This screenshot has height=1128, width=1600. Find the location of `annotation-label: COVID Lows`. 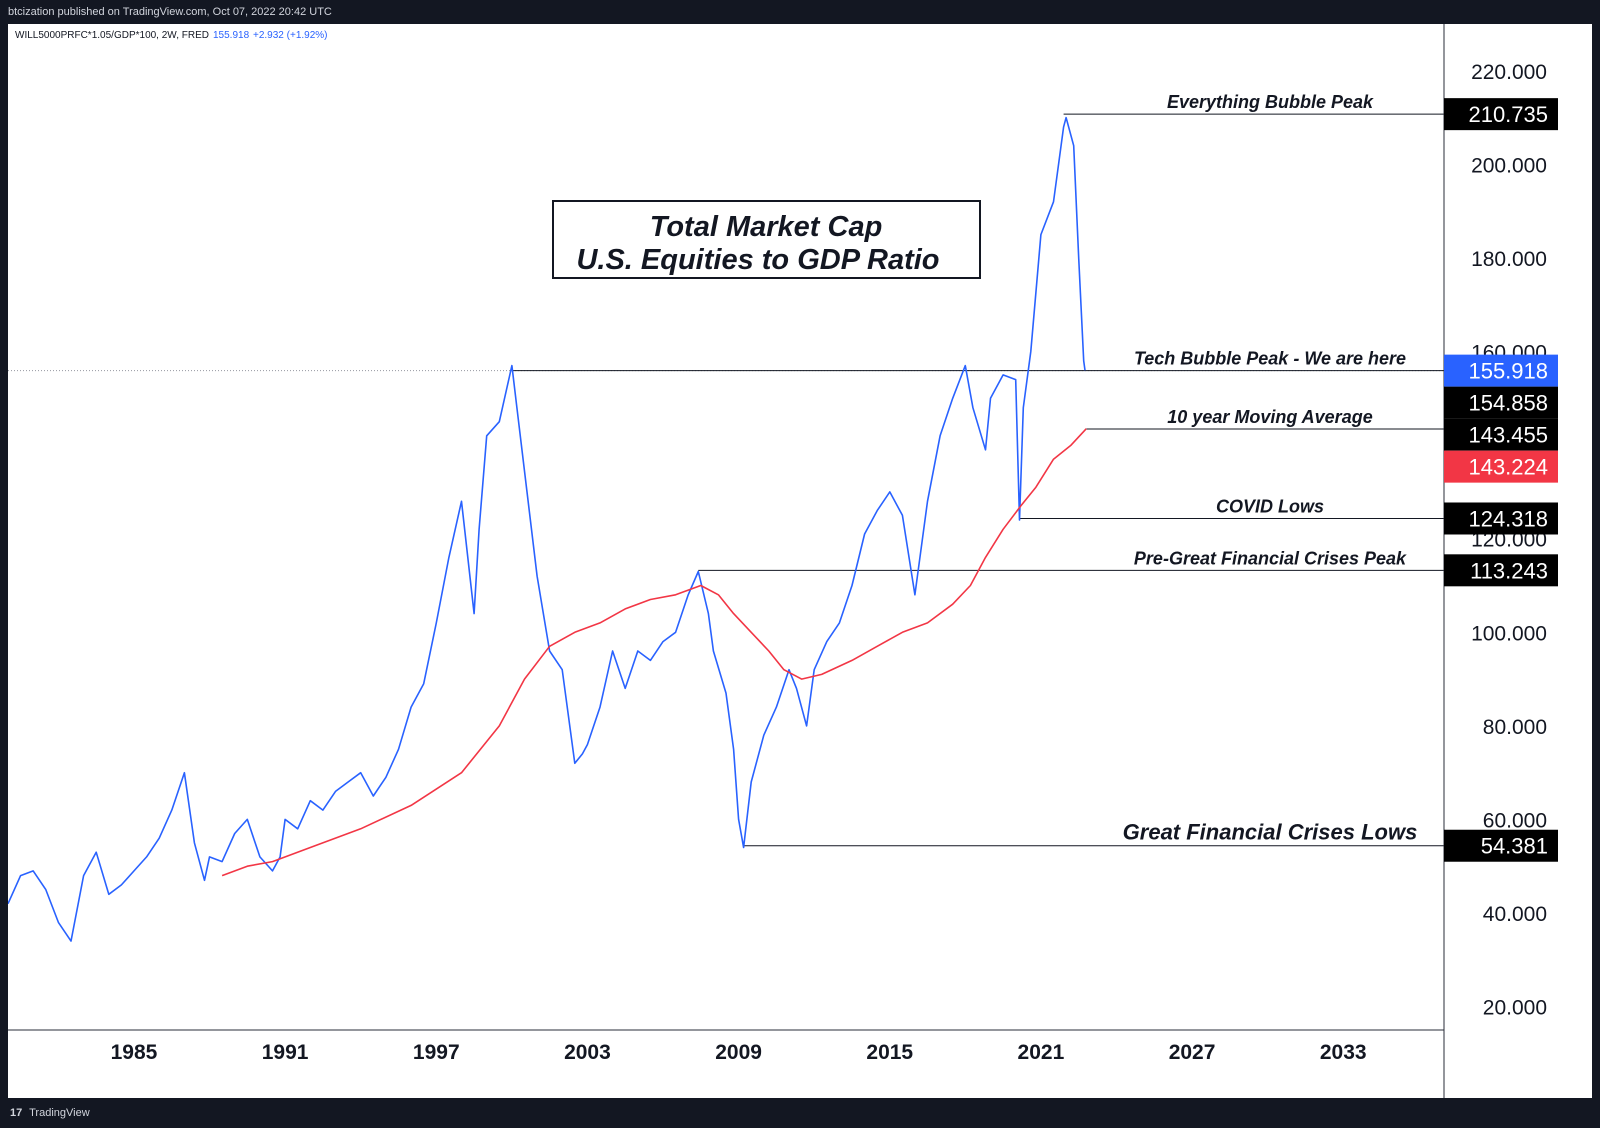

annotation-label: COVID Lows is located at coordinates (1270, 506).